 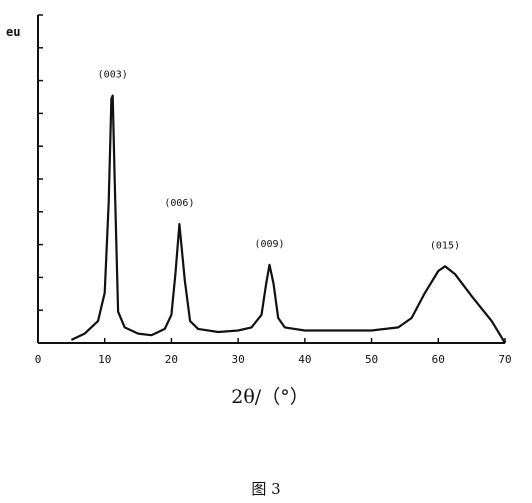 I want to click on x-tick-label: 0, so click(x=38, y=359).